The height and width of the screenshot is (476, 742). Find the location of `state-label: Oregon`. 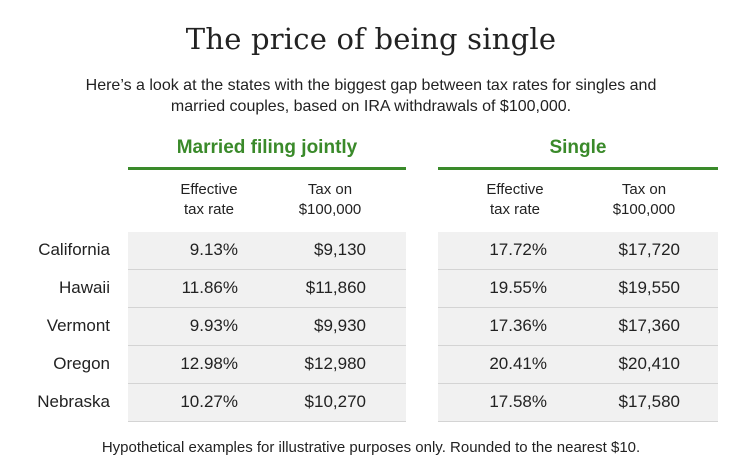

state-label: Oregon is located at coordinates (81, 363).